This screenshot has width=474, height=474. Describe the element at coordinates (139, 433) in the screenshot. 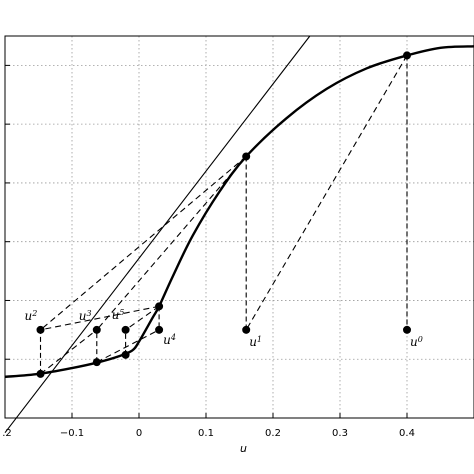

I see `x-tick-label: 0` at that location.